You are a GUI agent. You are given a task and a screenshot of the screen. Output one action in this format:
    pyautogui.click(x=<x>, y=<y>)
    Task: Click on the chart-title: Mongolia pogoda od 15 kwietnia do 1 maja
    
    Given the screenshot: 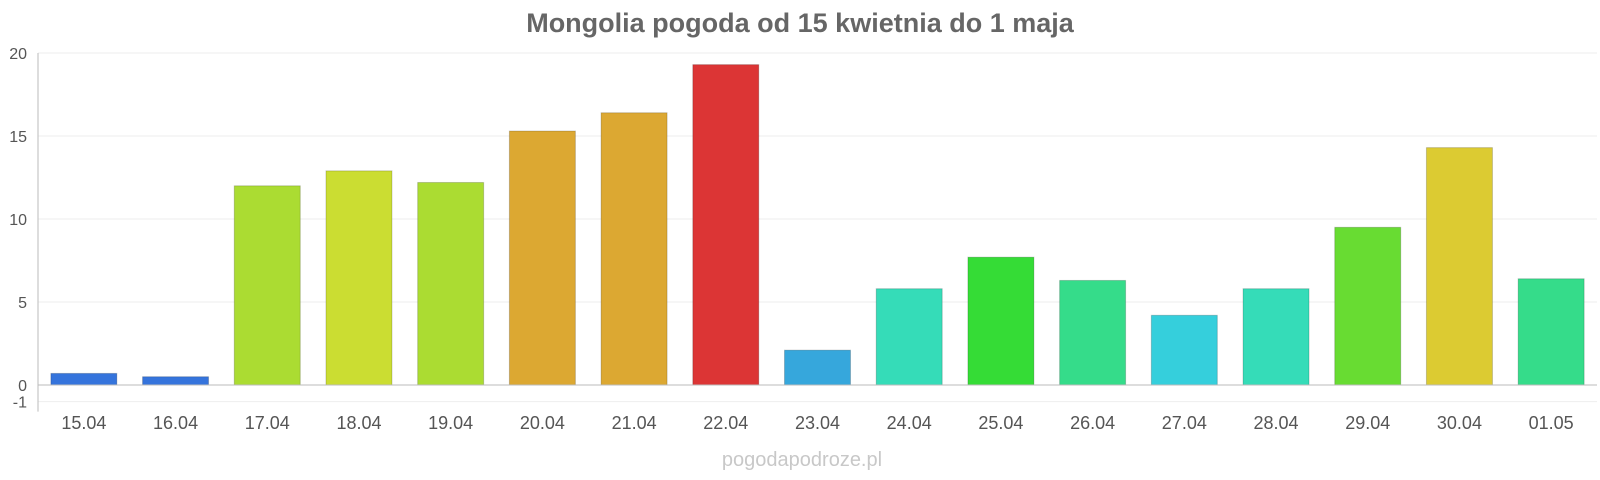 What is the action you would take?
    pyautogui.click(x=800, y=23)
    